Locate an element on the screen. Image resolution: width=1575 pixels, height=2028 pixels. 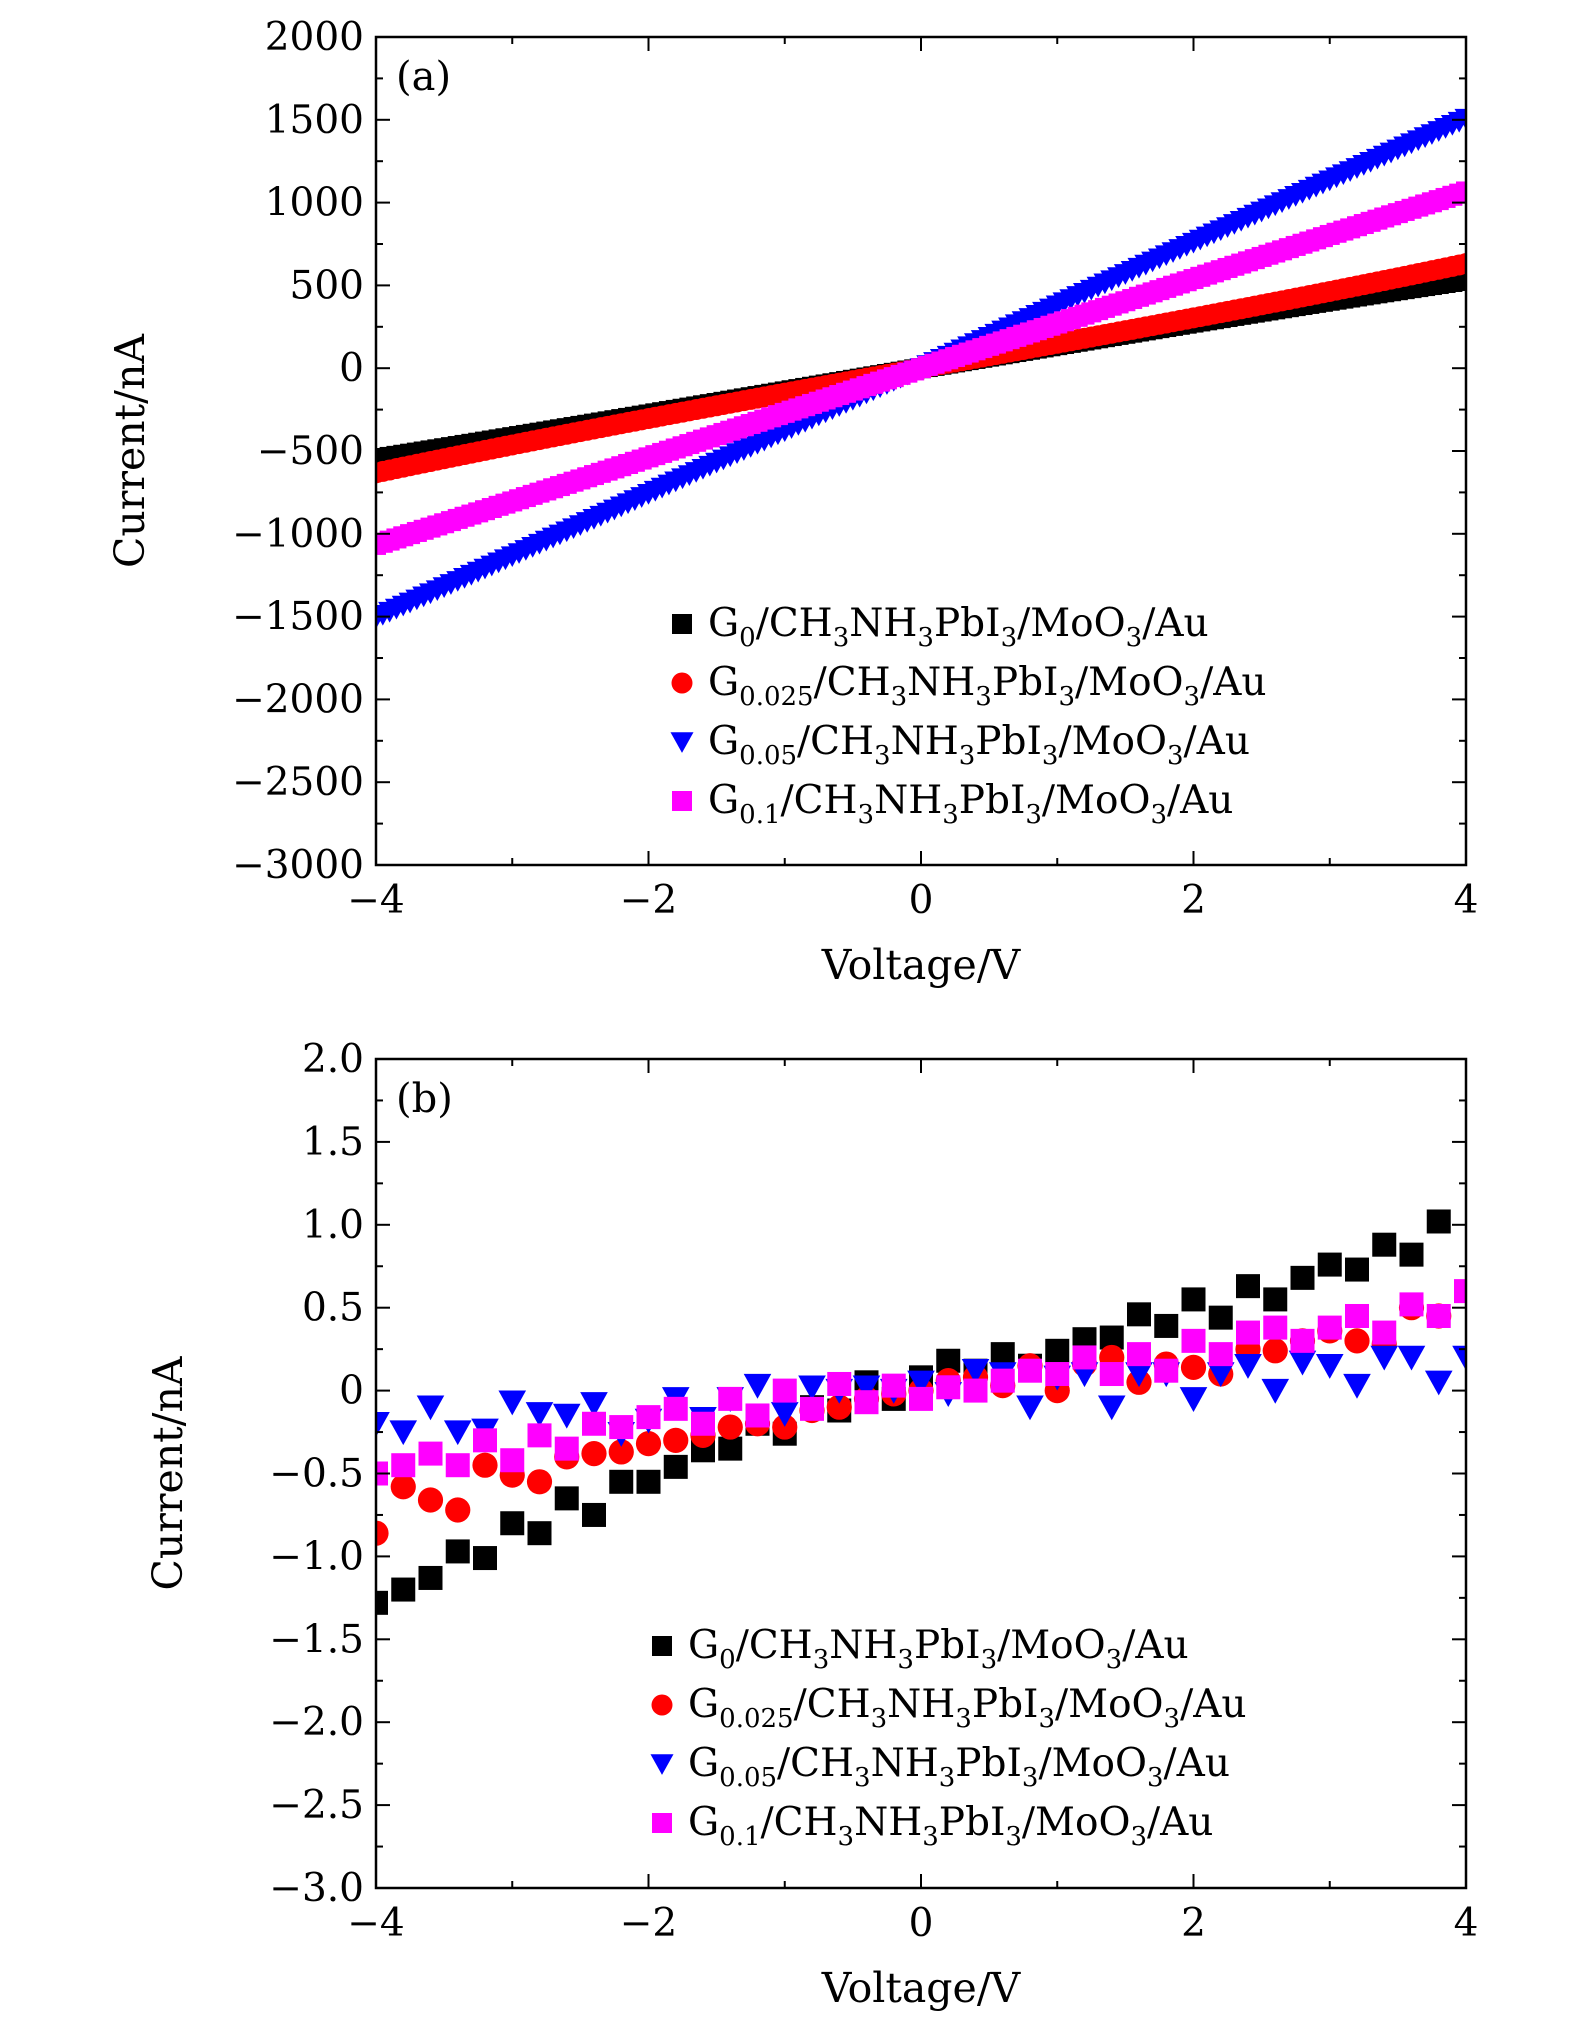
y-tick-label: −3.0 is located at coordinates (316, 1888).